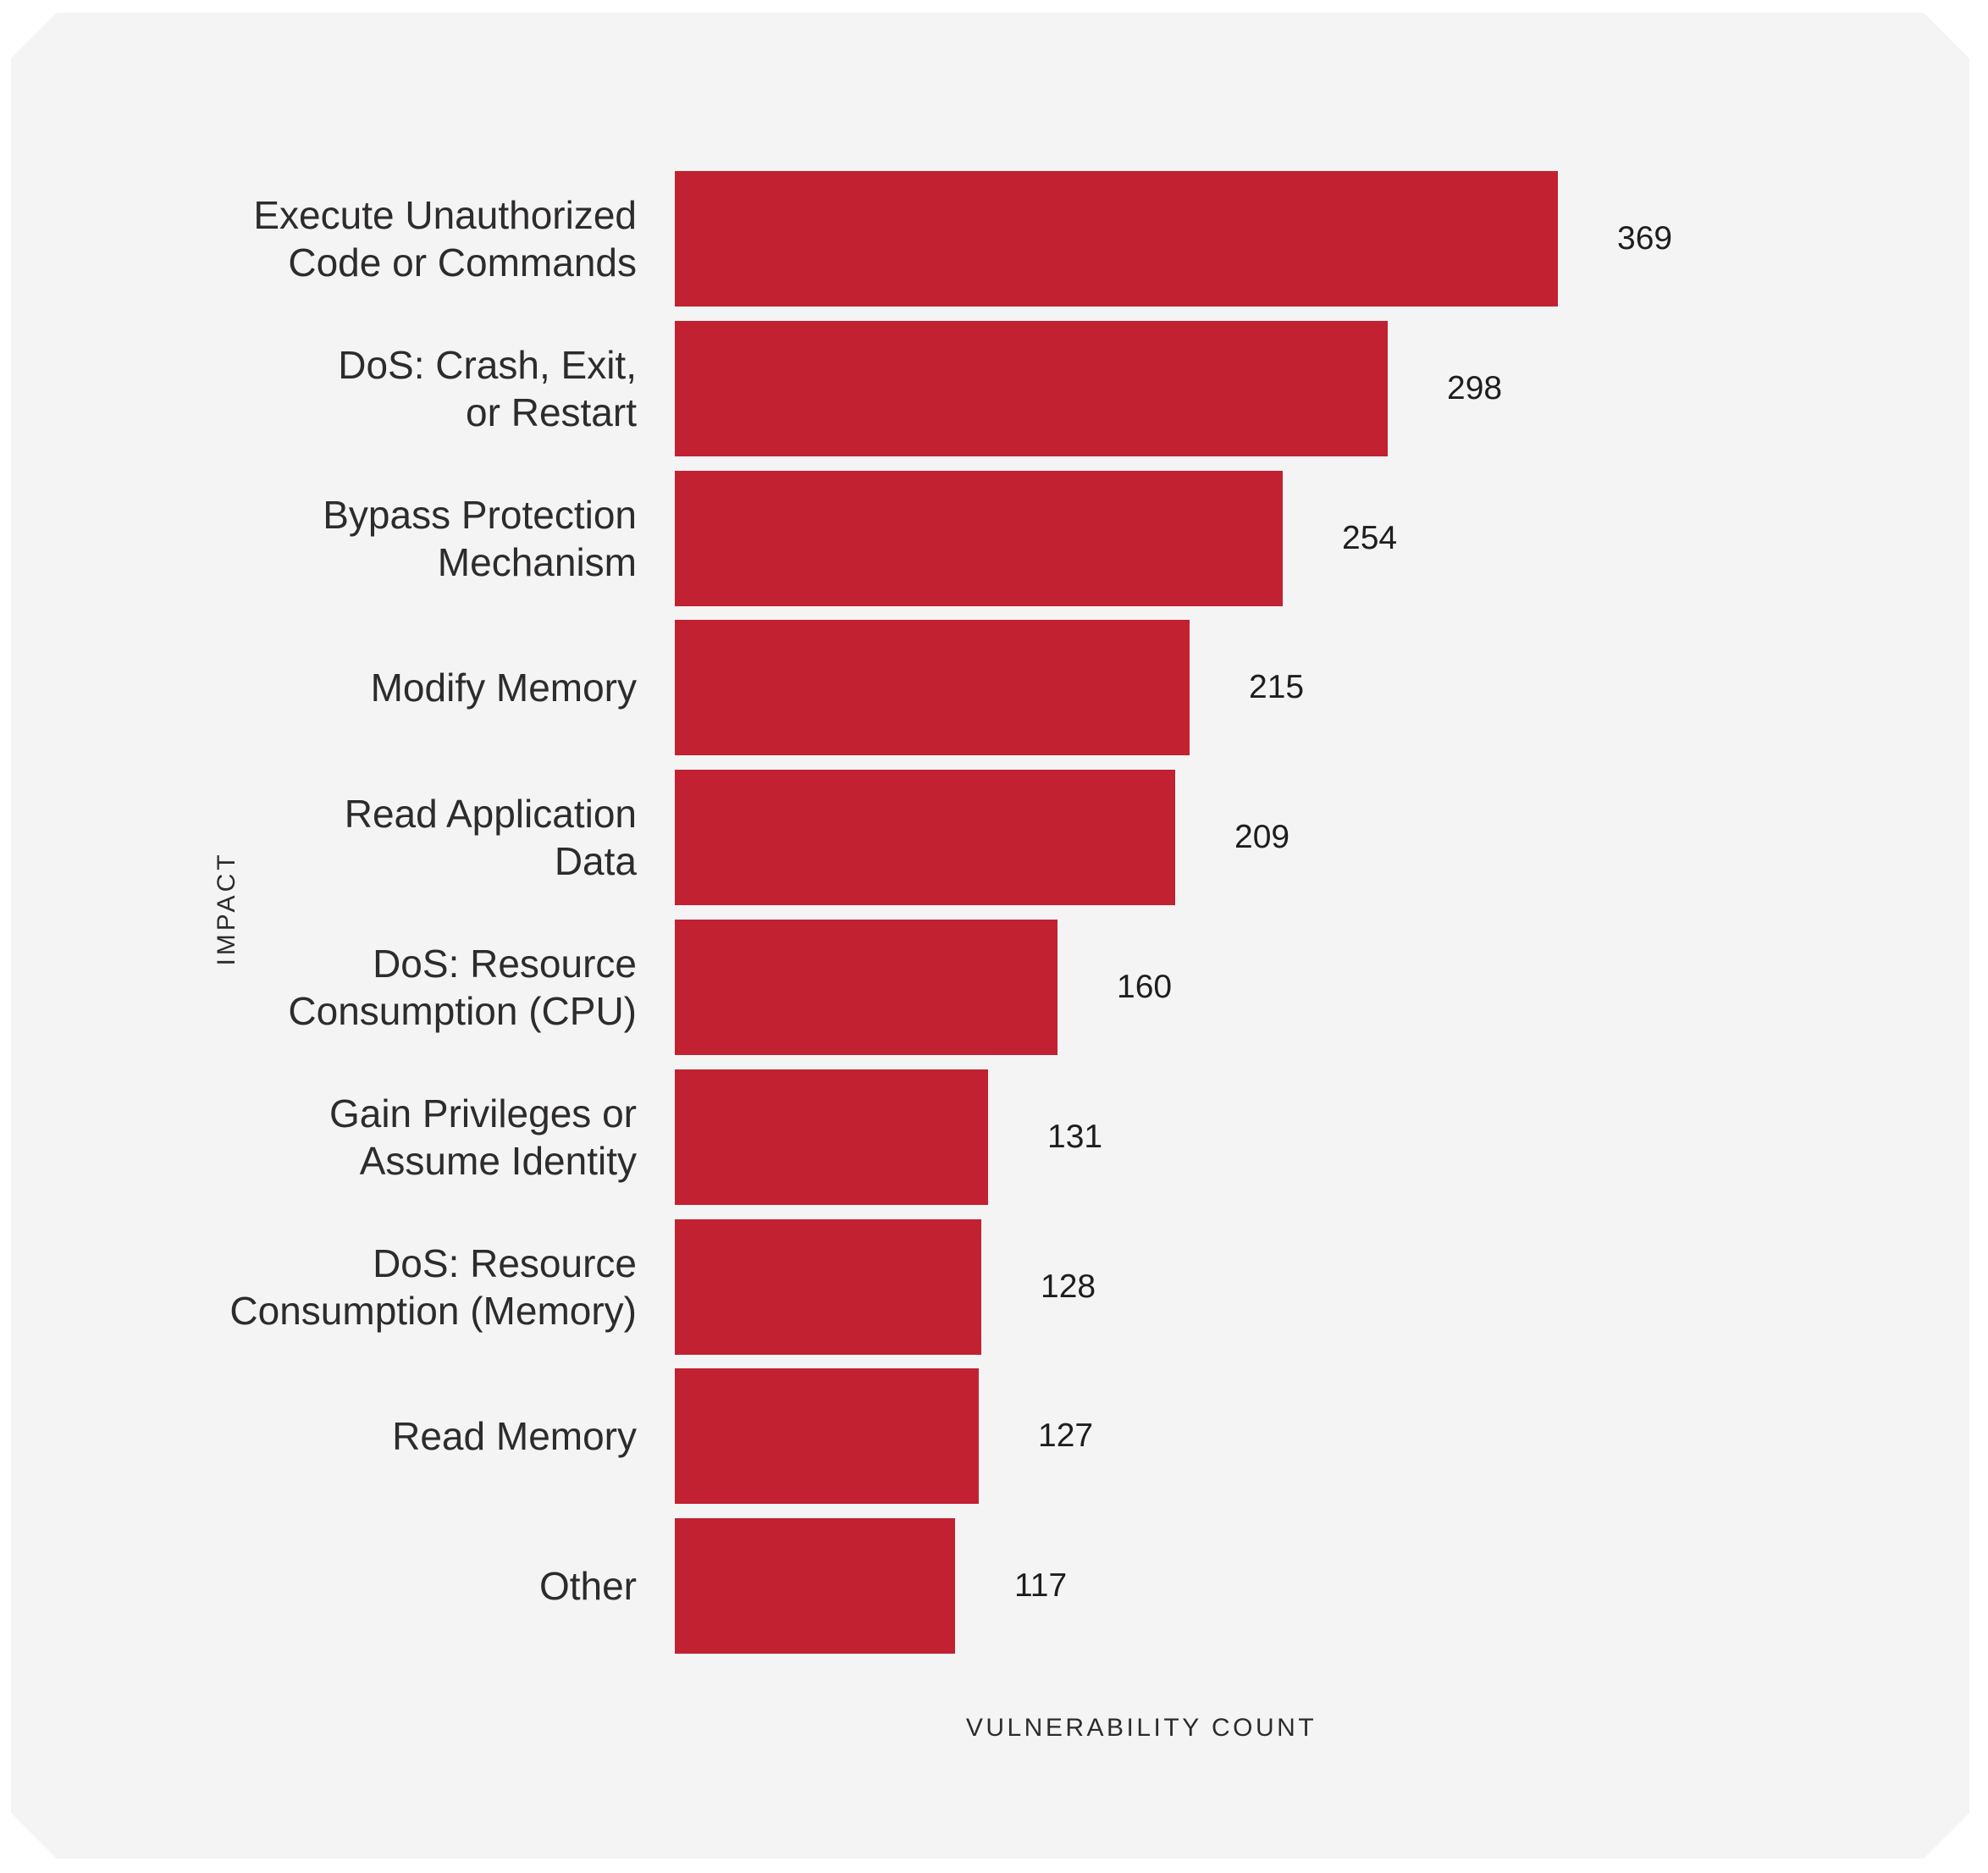  I want to click on category-label: DoS: Resource Consumption (Memory), so click(433, 1287).